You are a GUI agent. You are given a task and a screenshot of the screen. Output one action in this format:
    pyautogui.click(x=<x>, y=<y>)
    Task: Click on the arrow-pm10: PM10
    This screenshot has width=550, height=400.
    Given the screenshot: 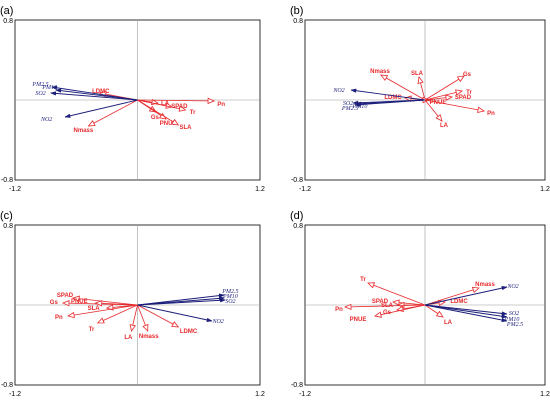 What is the action you would take?
    pyautogui.click(x=472, y=313)
    